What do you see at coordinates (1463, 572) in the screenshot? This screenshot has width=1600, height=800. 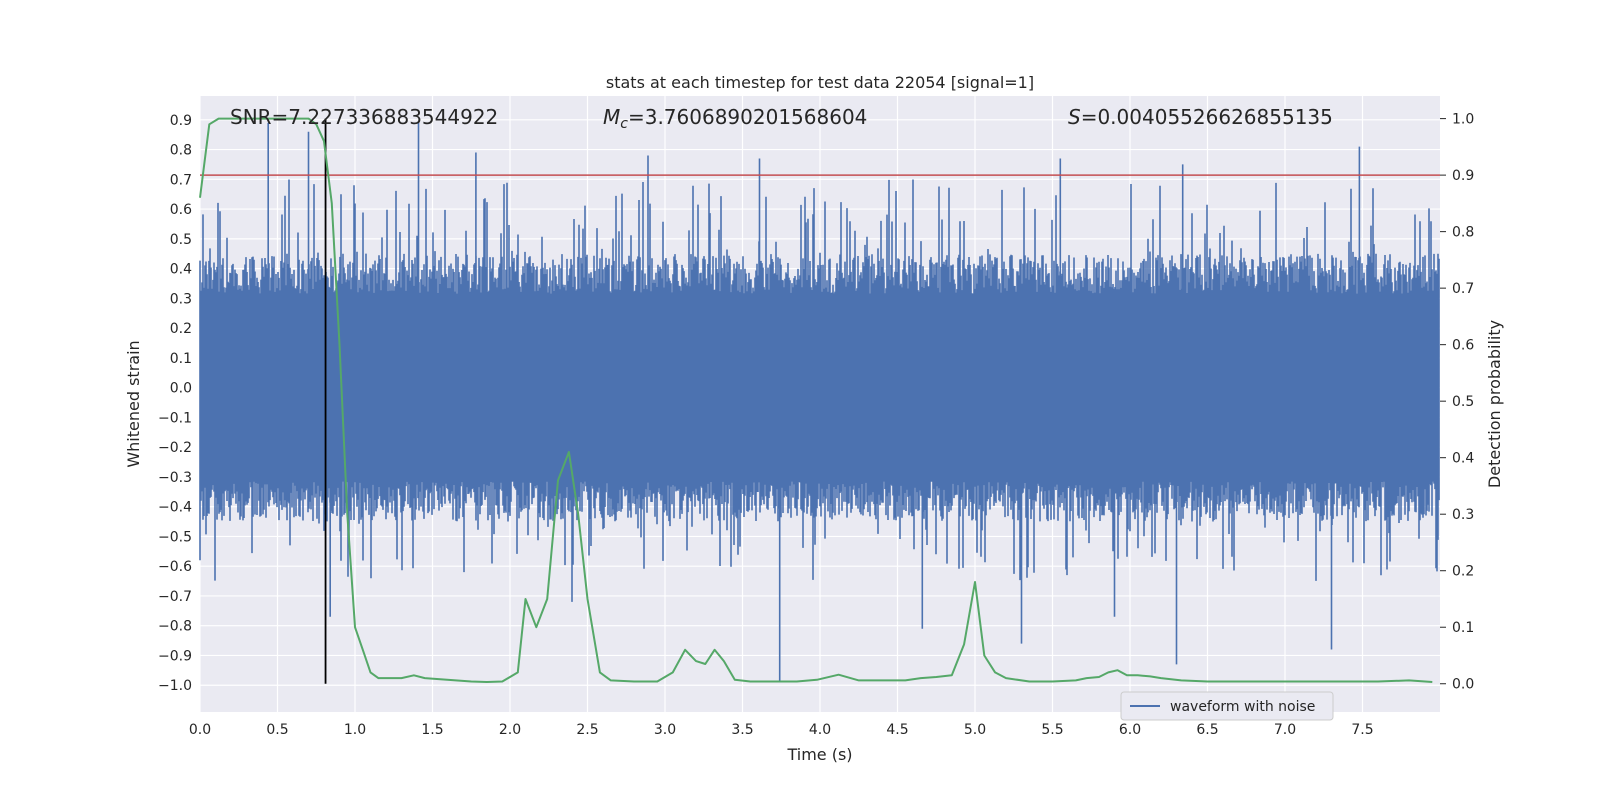 I see `right-y-tick-label: 0.2` at bounding box center [1463, 572].